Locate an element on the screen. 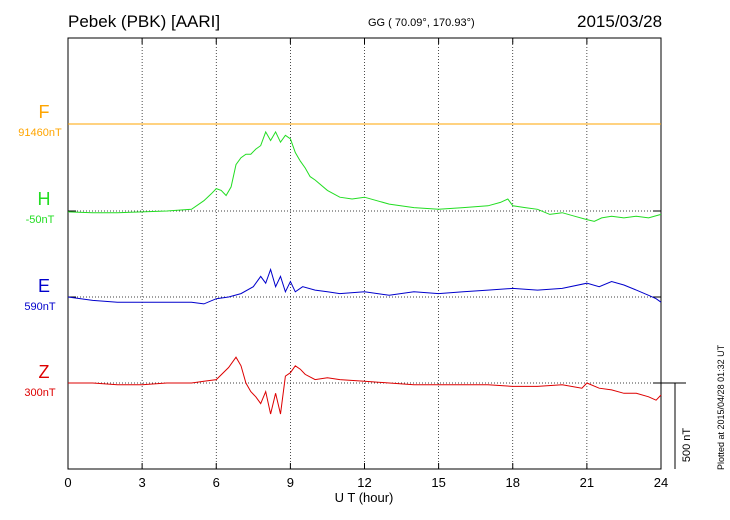 The height and width of the screenshot is (520, 730). component-label-f: F is located at coordinates (44, 112).